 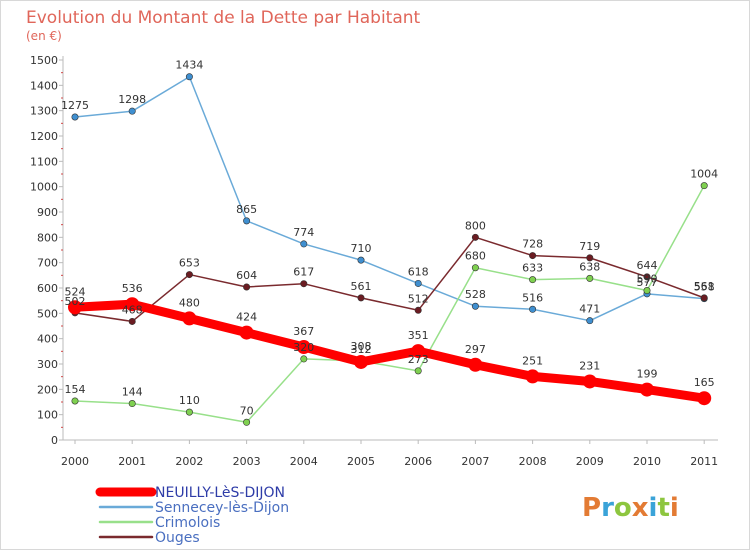 What do you see at coordinates (189, 65) in the screenshot?
I see `data-label: 1434` at bounding box center [189, 65].